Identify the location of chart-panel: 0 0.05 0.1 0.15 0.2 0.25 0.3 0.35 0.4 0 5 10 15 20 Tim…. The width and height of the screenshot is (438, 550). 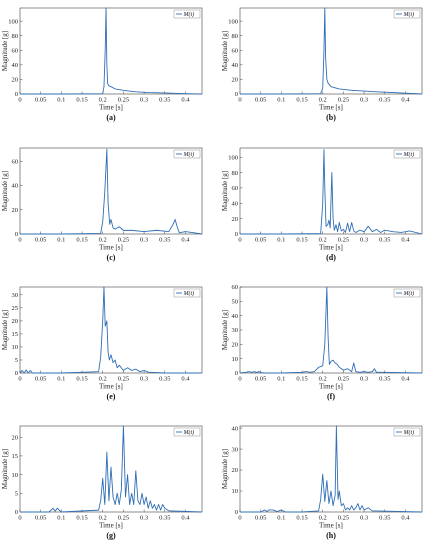
(102, 482).